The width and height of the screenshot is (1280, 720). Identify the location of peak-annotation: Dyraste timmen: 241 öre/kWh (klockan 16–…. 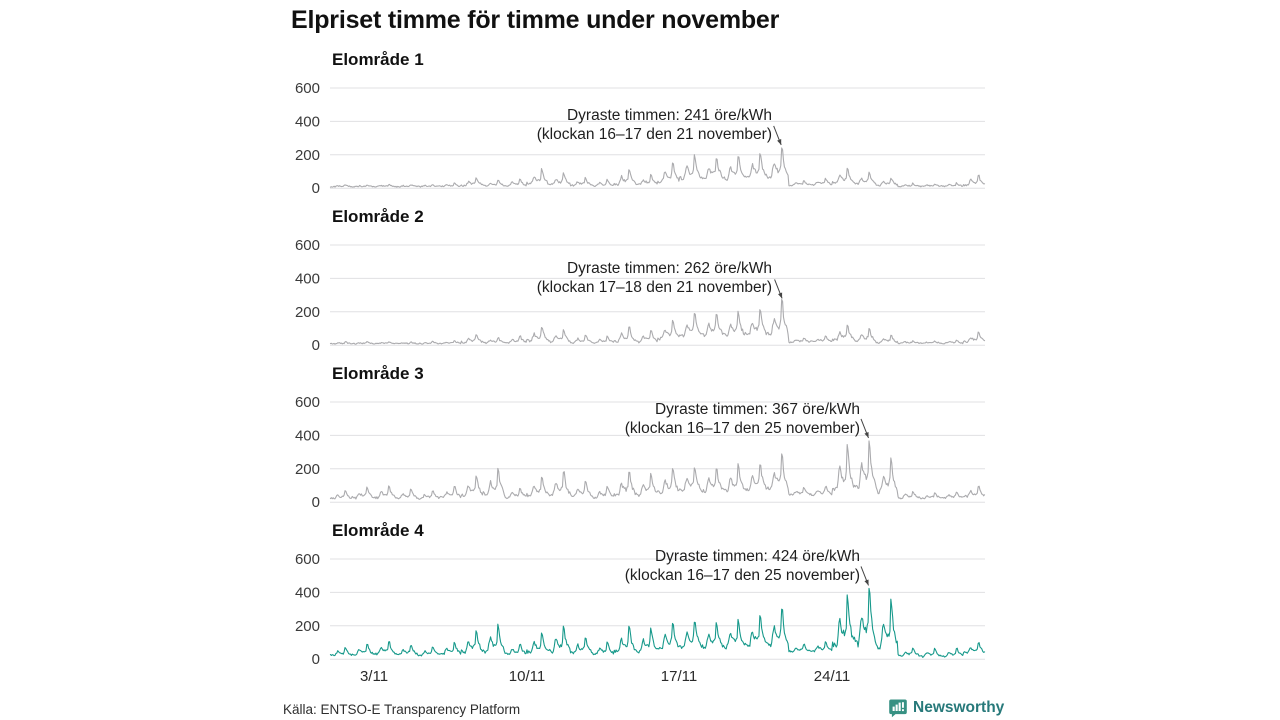
(582, 125).